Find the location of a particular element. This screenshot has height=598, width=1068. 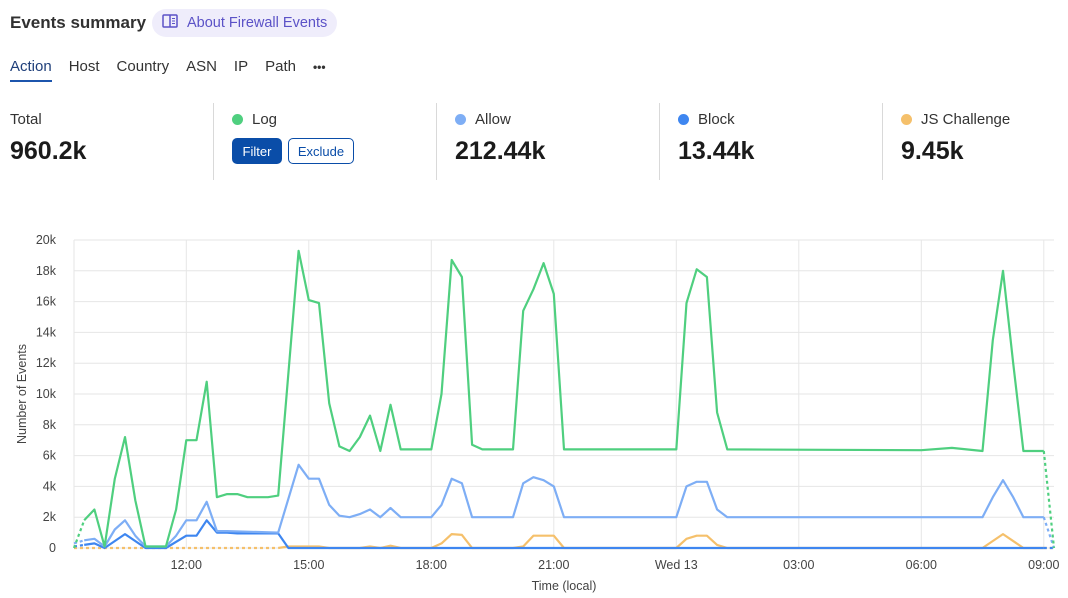

x-tick-label: 03:00 is located at coordinates (798, 565).